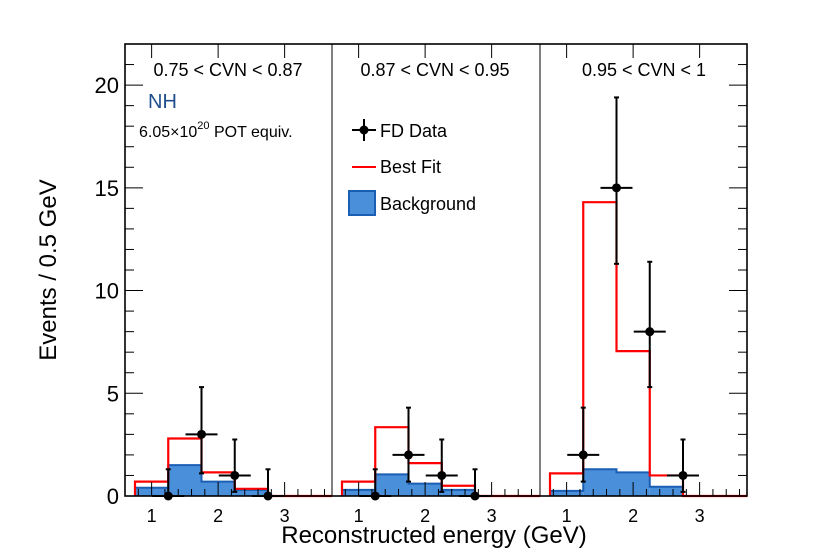 The image size is (830, 552). What do you see at coordinates (251, 132) in the screenshot?
I see `pot-suffix: POT equiv.` at bounding box center [251, 132].